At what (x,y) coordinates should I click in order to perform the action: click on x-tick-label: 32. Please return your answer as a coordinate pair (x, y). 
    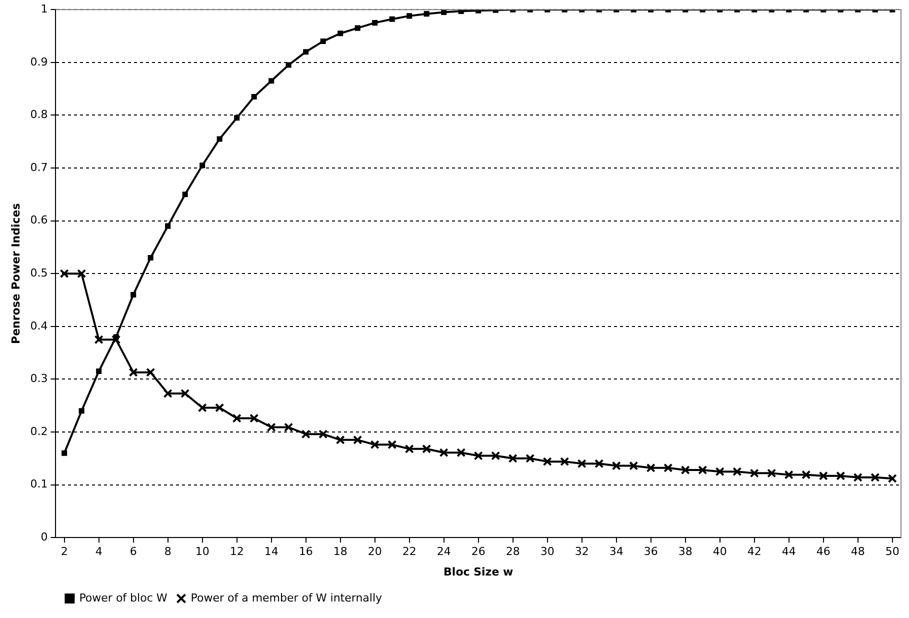
    Looking at the image, I should click on (581, 551).